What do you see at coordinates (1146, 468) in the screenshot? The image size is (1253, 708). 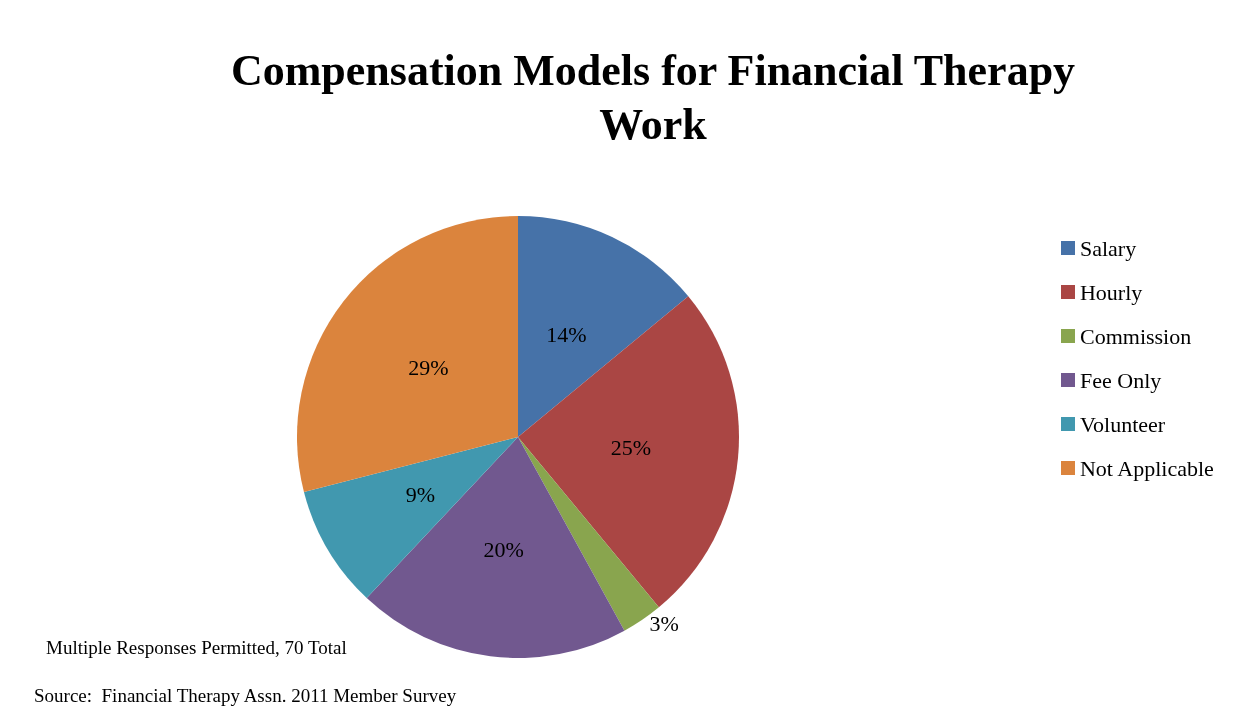 I see `legend-label: Not Applicable` at bounding box center [1146, 468].